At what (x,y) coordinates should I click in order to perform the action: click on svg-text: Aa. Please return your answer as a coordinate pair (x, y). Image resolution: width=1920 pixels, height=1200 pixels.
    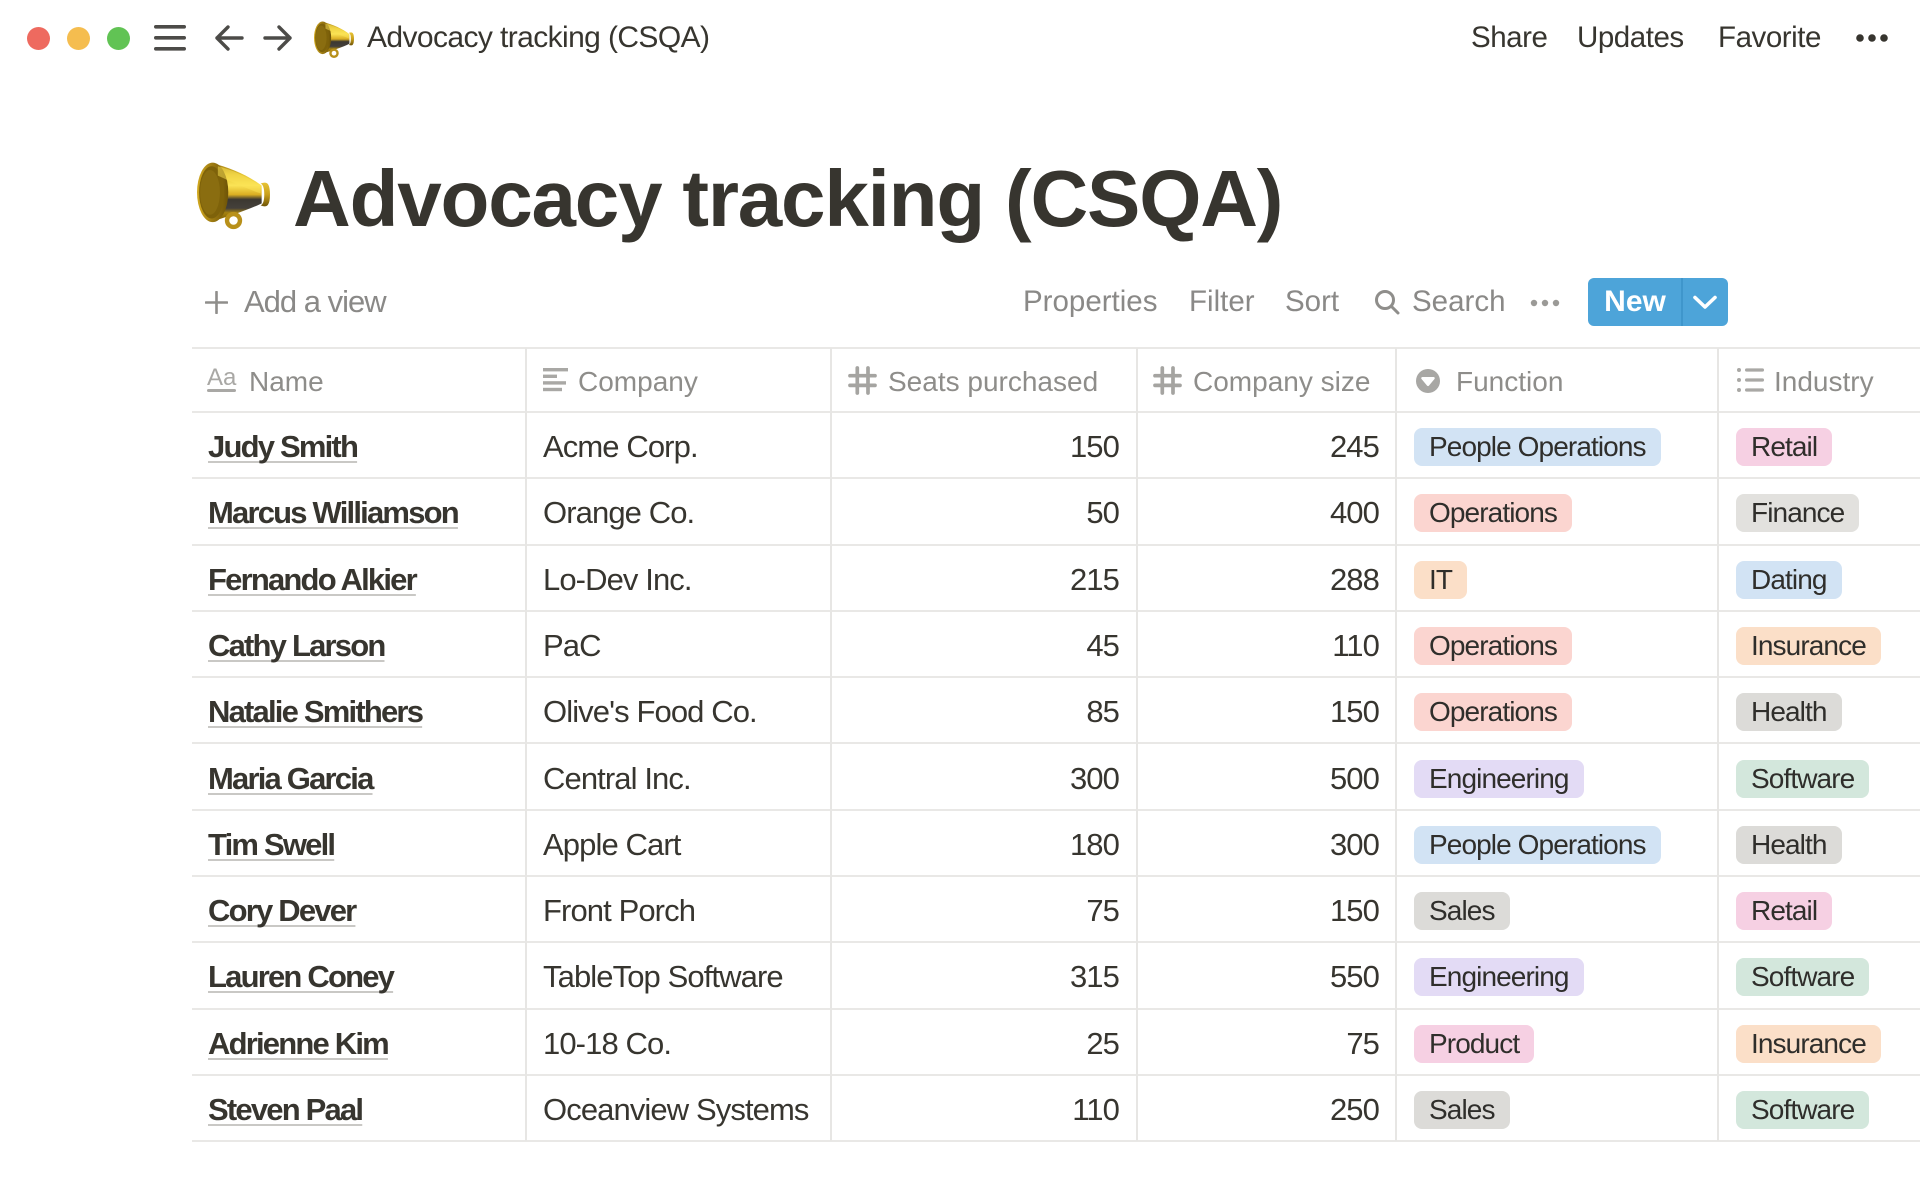
    Looking at the image, I should click on (222, 378).